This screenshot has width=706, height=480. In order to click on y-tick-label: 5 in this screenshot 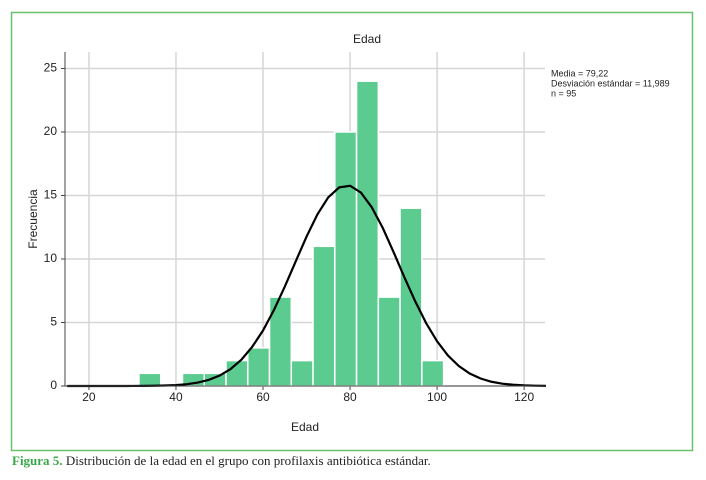, I will do `click(53, 322)`.